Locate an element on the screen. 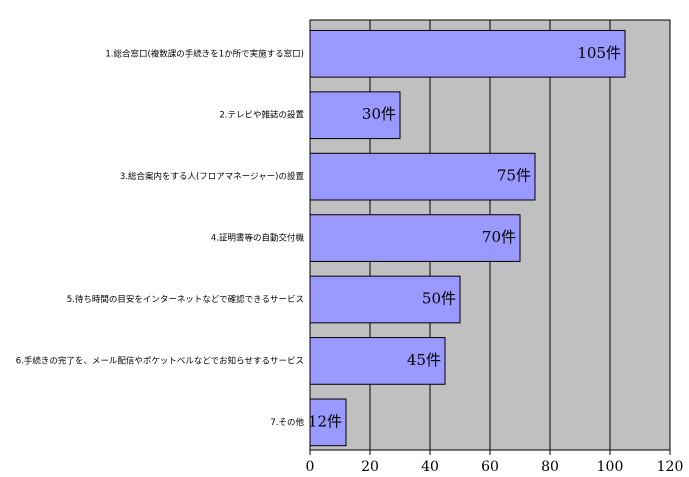 The height and width of the screenshot is (477, 689). x-tick-label: 80 is located at coordinates (550, 467).